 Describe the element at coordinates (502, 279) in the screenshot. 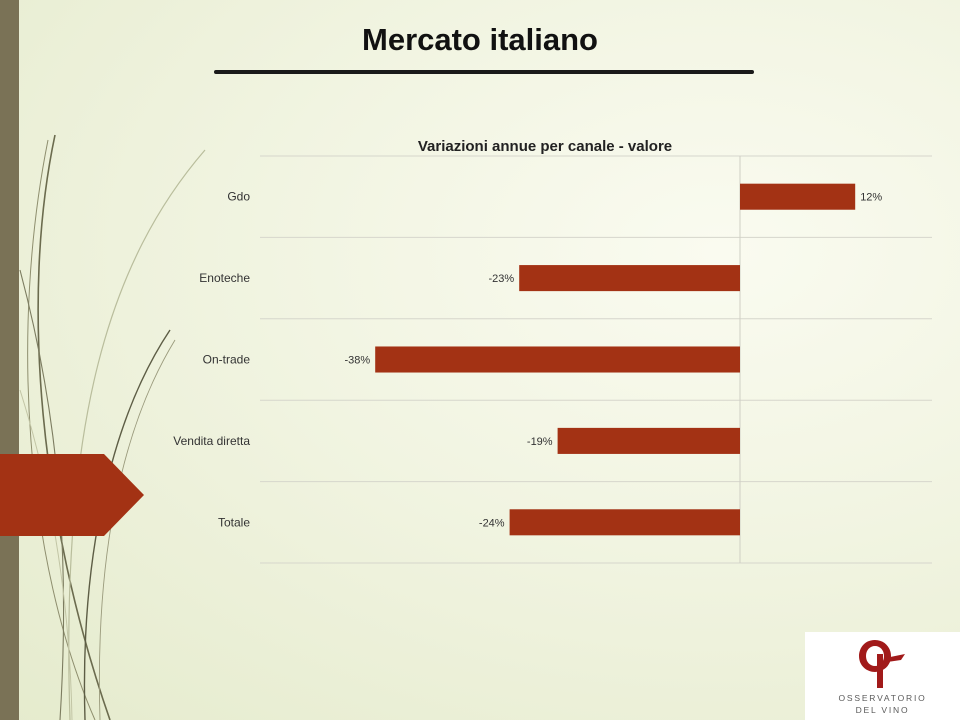

I see `data-label: -23%` at that location.